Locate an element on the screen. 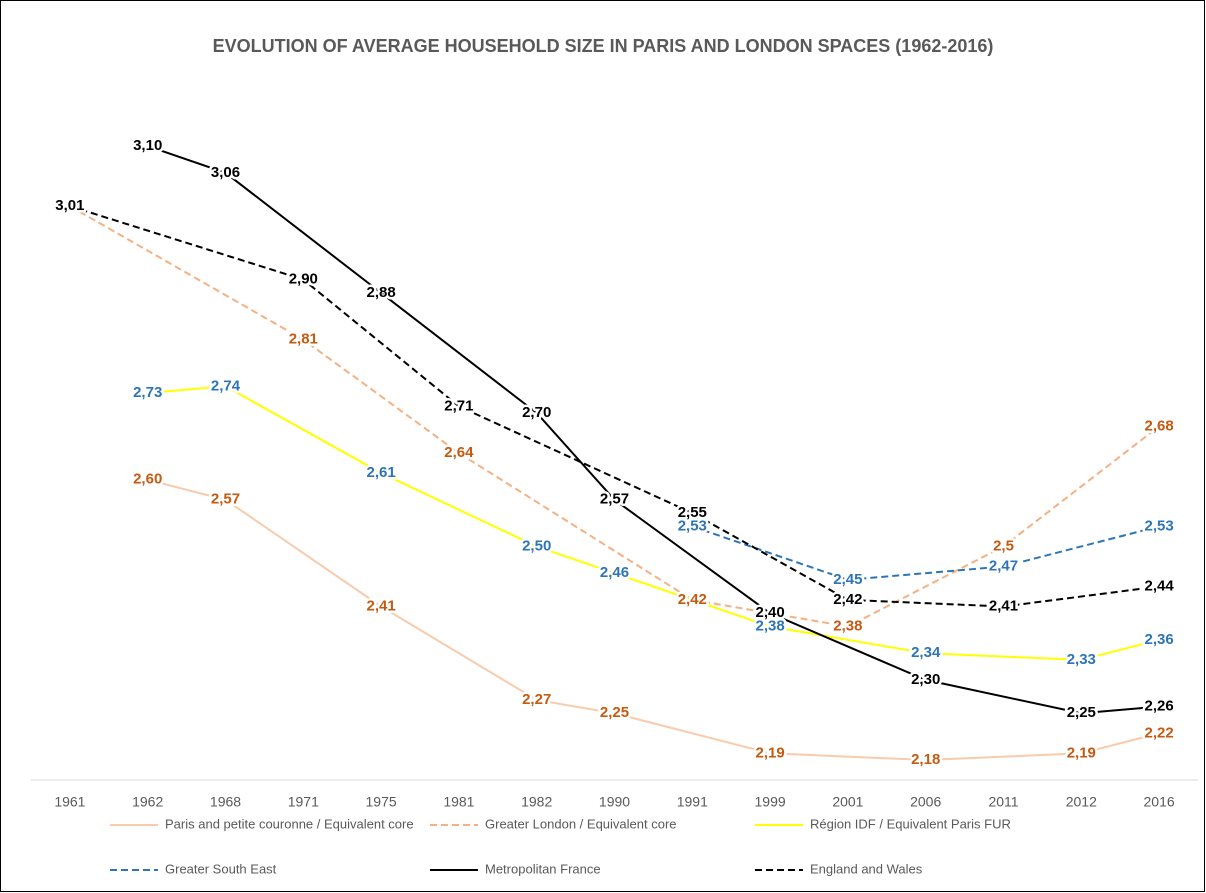  data-label: 2,45 is located at coordinates (847, 579).